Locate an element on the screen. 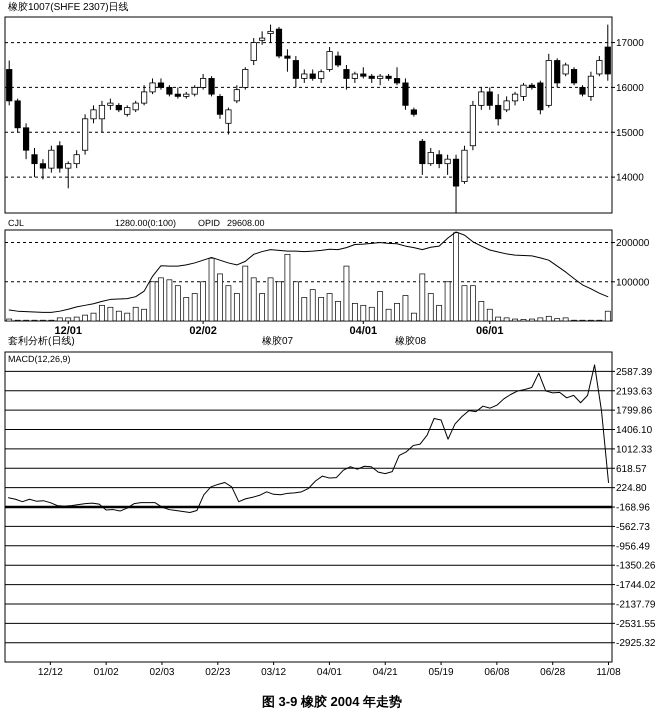 This screenshot has height=715, width=665. x-tick-label: 03/12 is located at coordinates (274, 672).